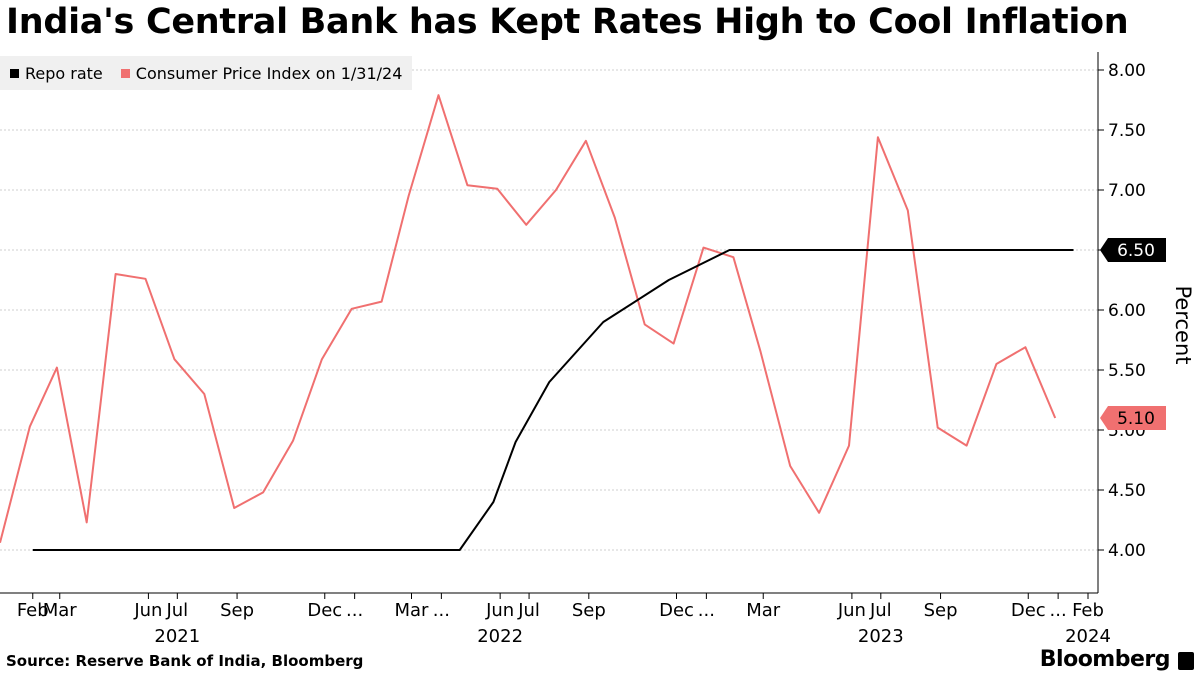 The image size is (1200, 675). What do you see at coordinates (1088, 636) in the screenshot?
I see `x-year-label: 2024` at bounding box center [1088, 636].